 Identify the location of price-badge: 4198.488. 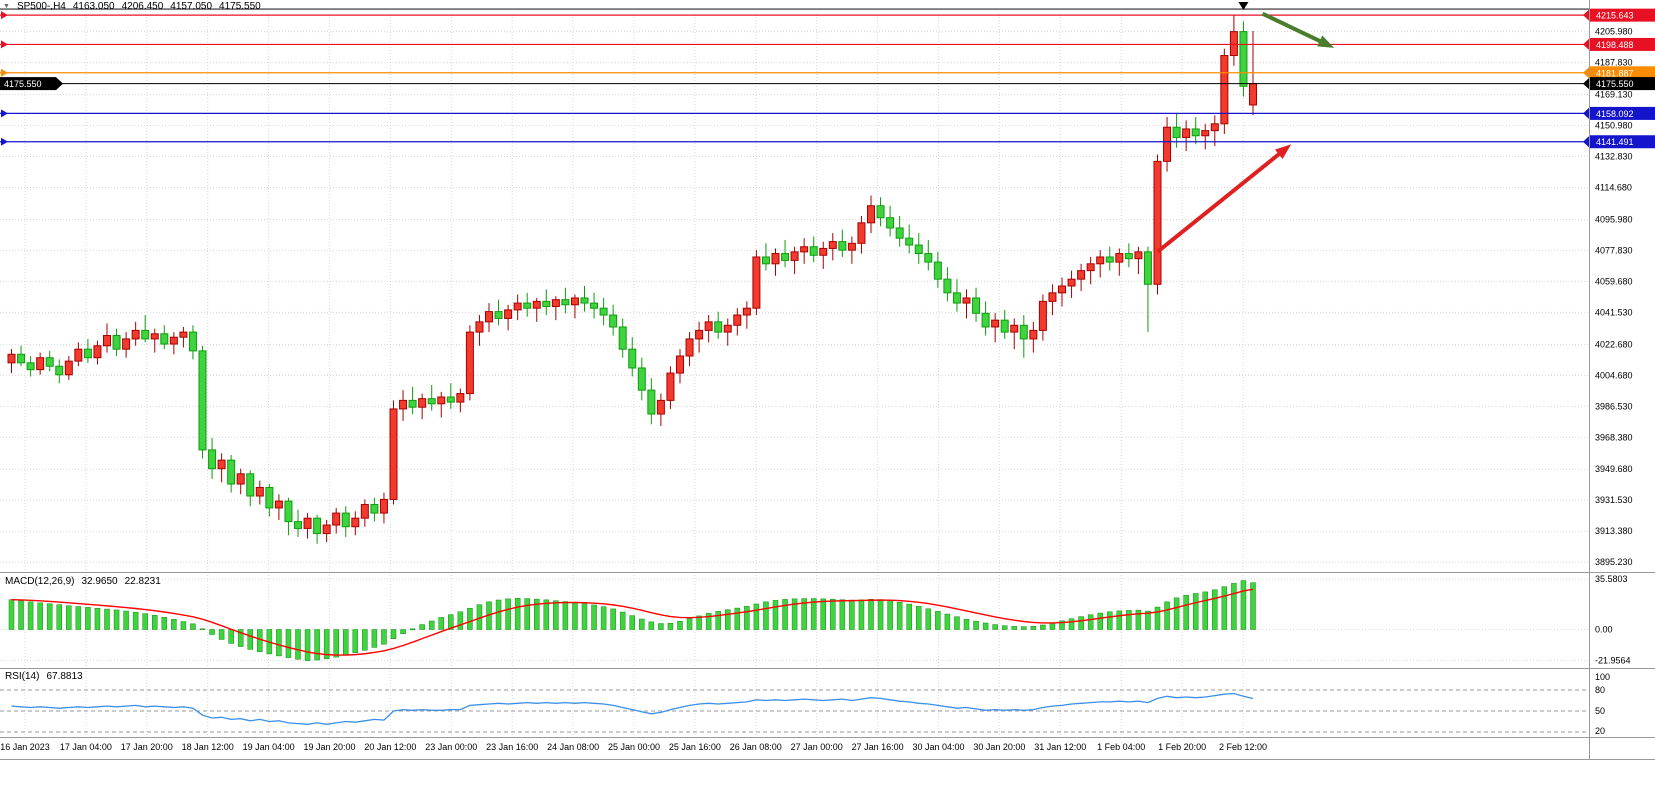
(1619, 44).